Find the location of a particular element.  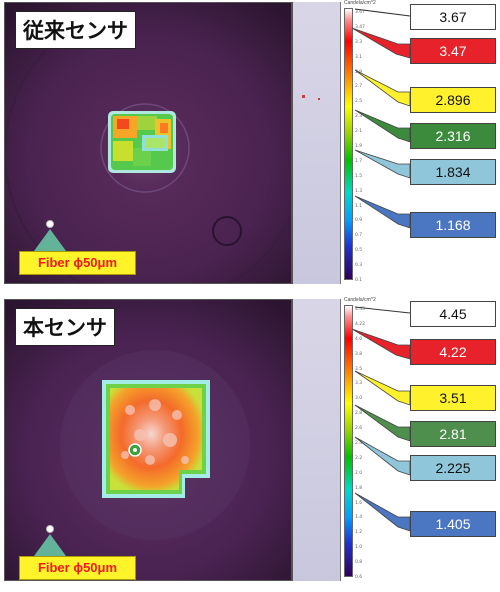

callout-value: 2.81 is located at coordinates (453, 434).